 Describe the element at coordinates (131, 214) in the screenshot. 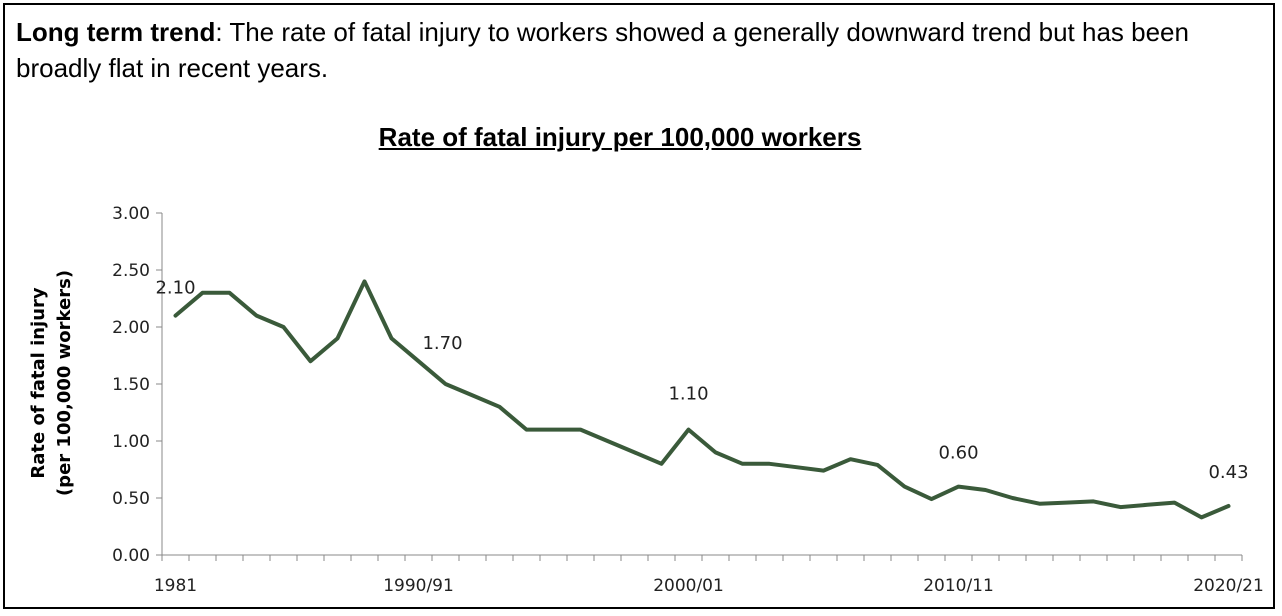

I see `y-tick-label: 3.00` at that location.